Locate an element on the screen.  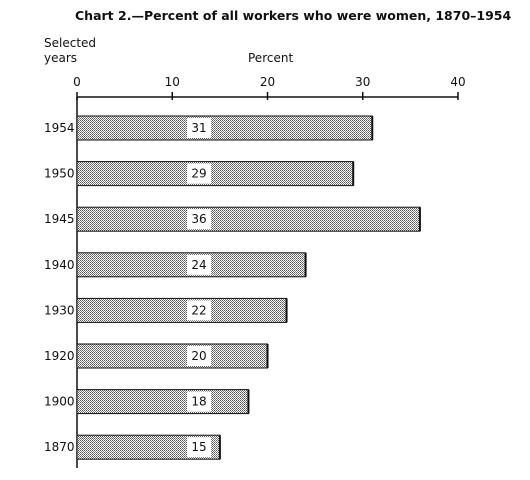
x-tick-label: 20 is located at coordinates (267, 82).